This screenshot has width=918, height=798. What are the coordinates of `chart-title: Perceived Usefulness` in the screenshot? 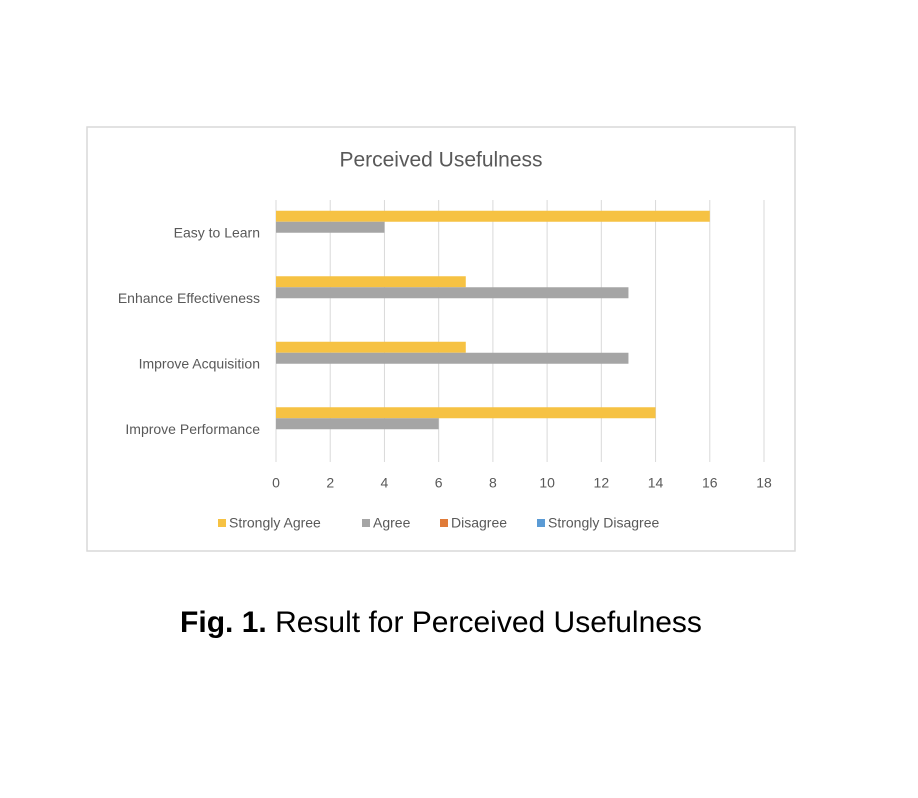 It's located at (440, 160).